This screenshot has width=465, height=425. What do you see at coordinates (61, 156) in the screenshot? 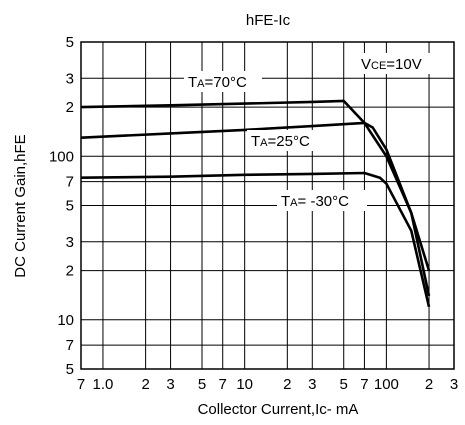
I see `y-tick-label: 100` at bounding box center [61, 156].